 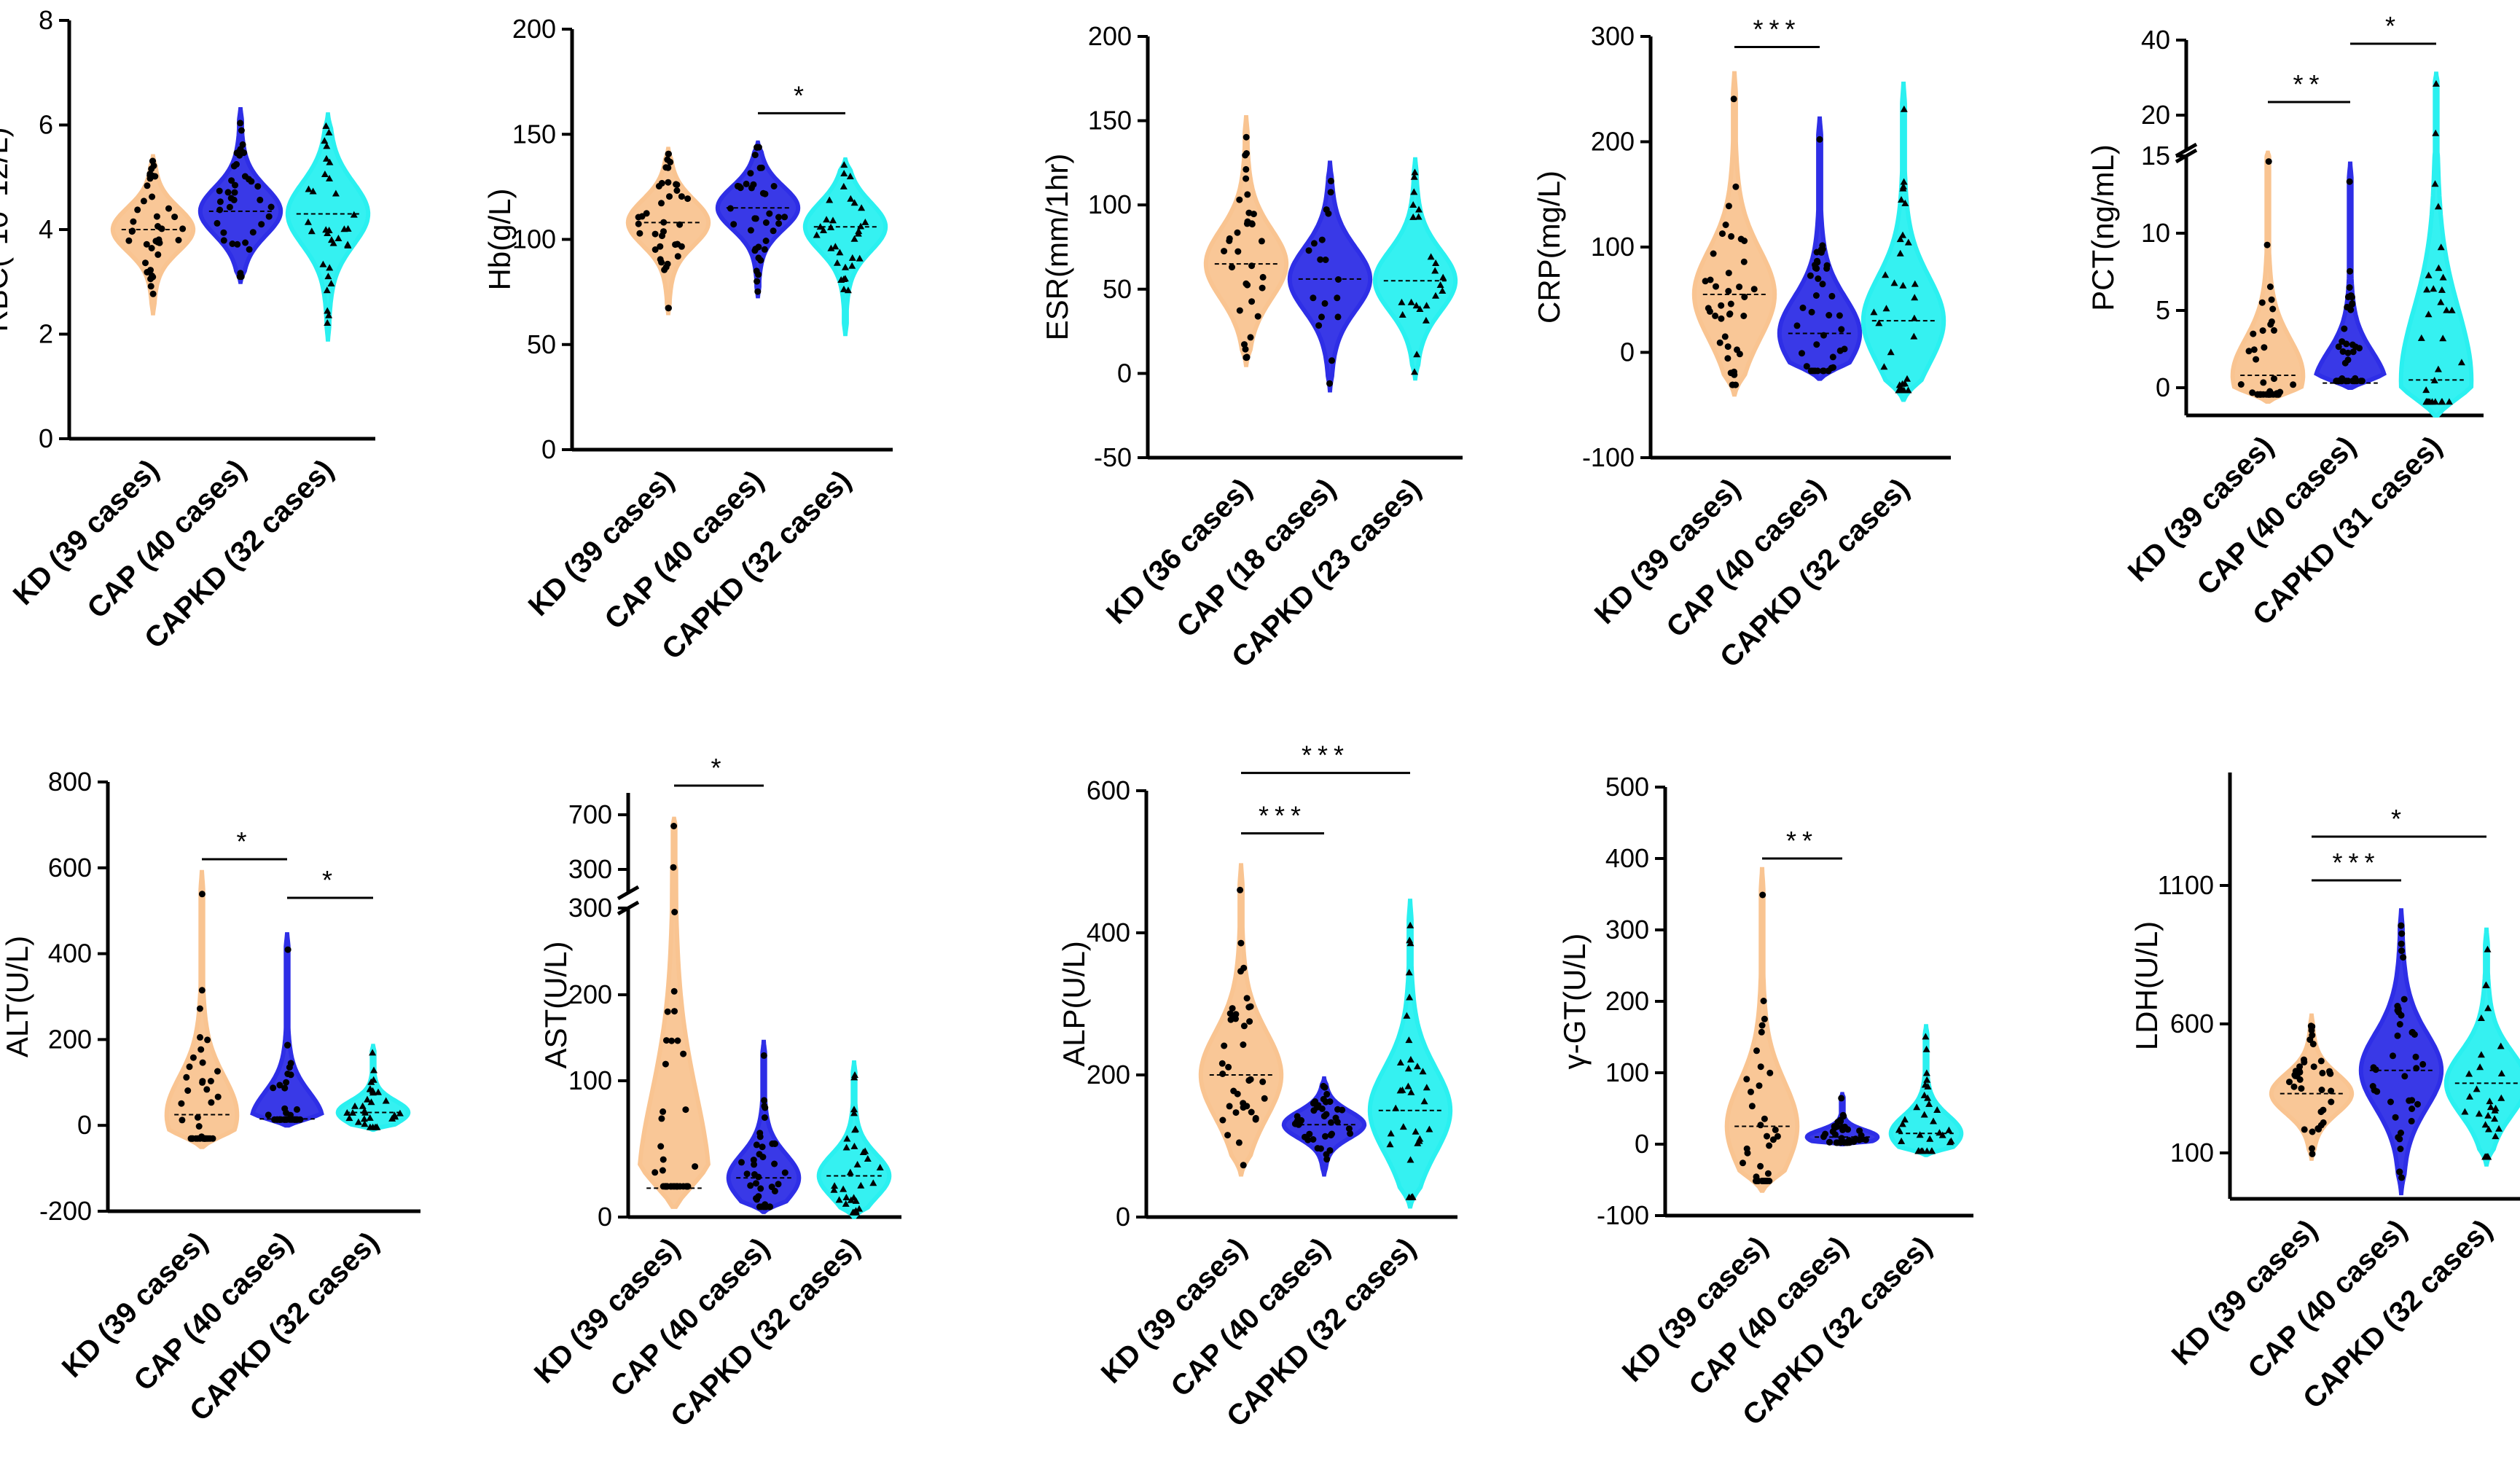 I want to click on violin-cap, so click(x=287, y=1030).